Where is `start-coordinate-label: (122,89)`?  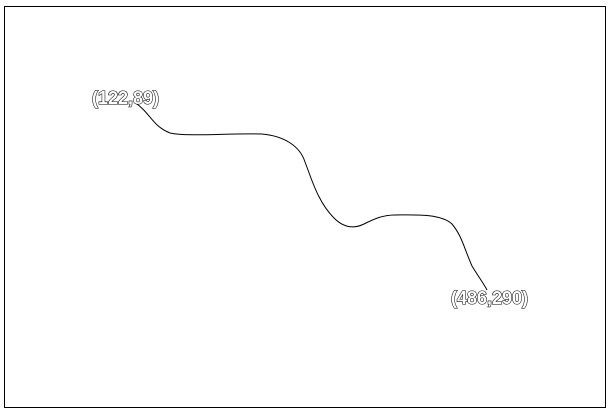
start-coordinate-label: (122,89) is located at coordinates (125, 98).